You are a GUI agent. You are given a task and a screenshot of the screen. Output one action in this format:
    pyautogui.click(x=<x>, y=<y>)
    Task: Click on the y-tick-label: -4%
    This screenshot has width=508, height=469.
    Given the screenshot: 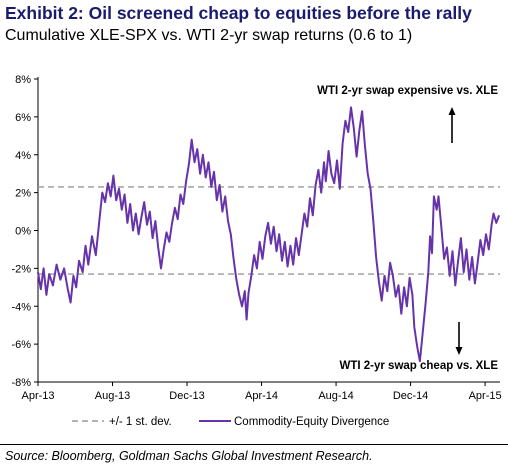 What is the action you would take?
    pyautogui.click(x=21, y=307)
    